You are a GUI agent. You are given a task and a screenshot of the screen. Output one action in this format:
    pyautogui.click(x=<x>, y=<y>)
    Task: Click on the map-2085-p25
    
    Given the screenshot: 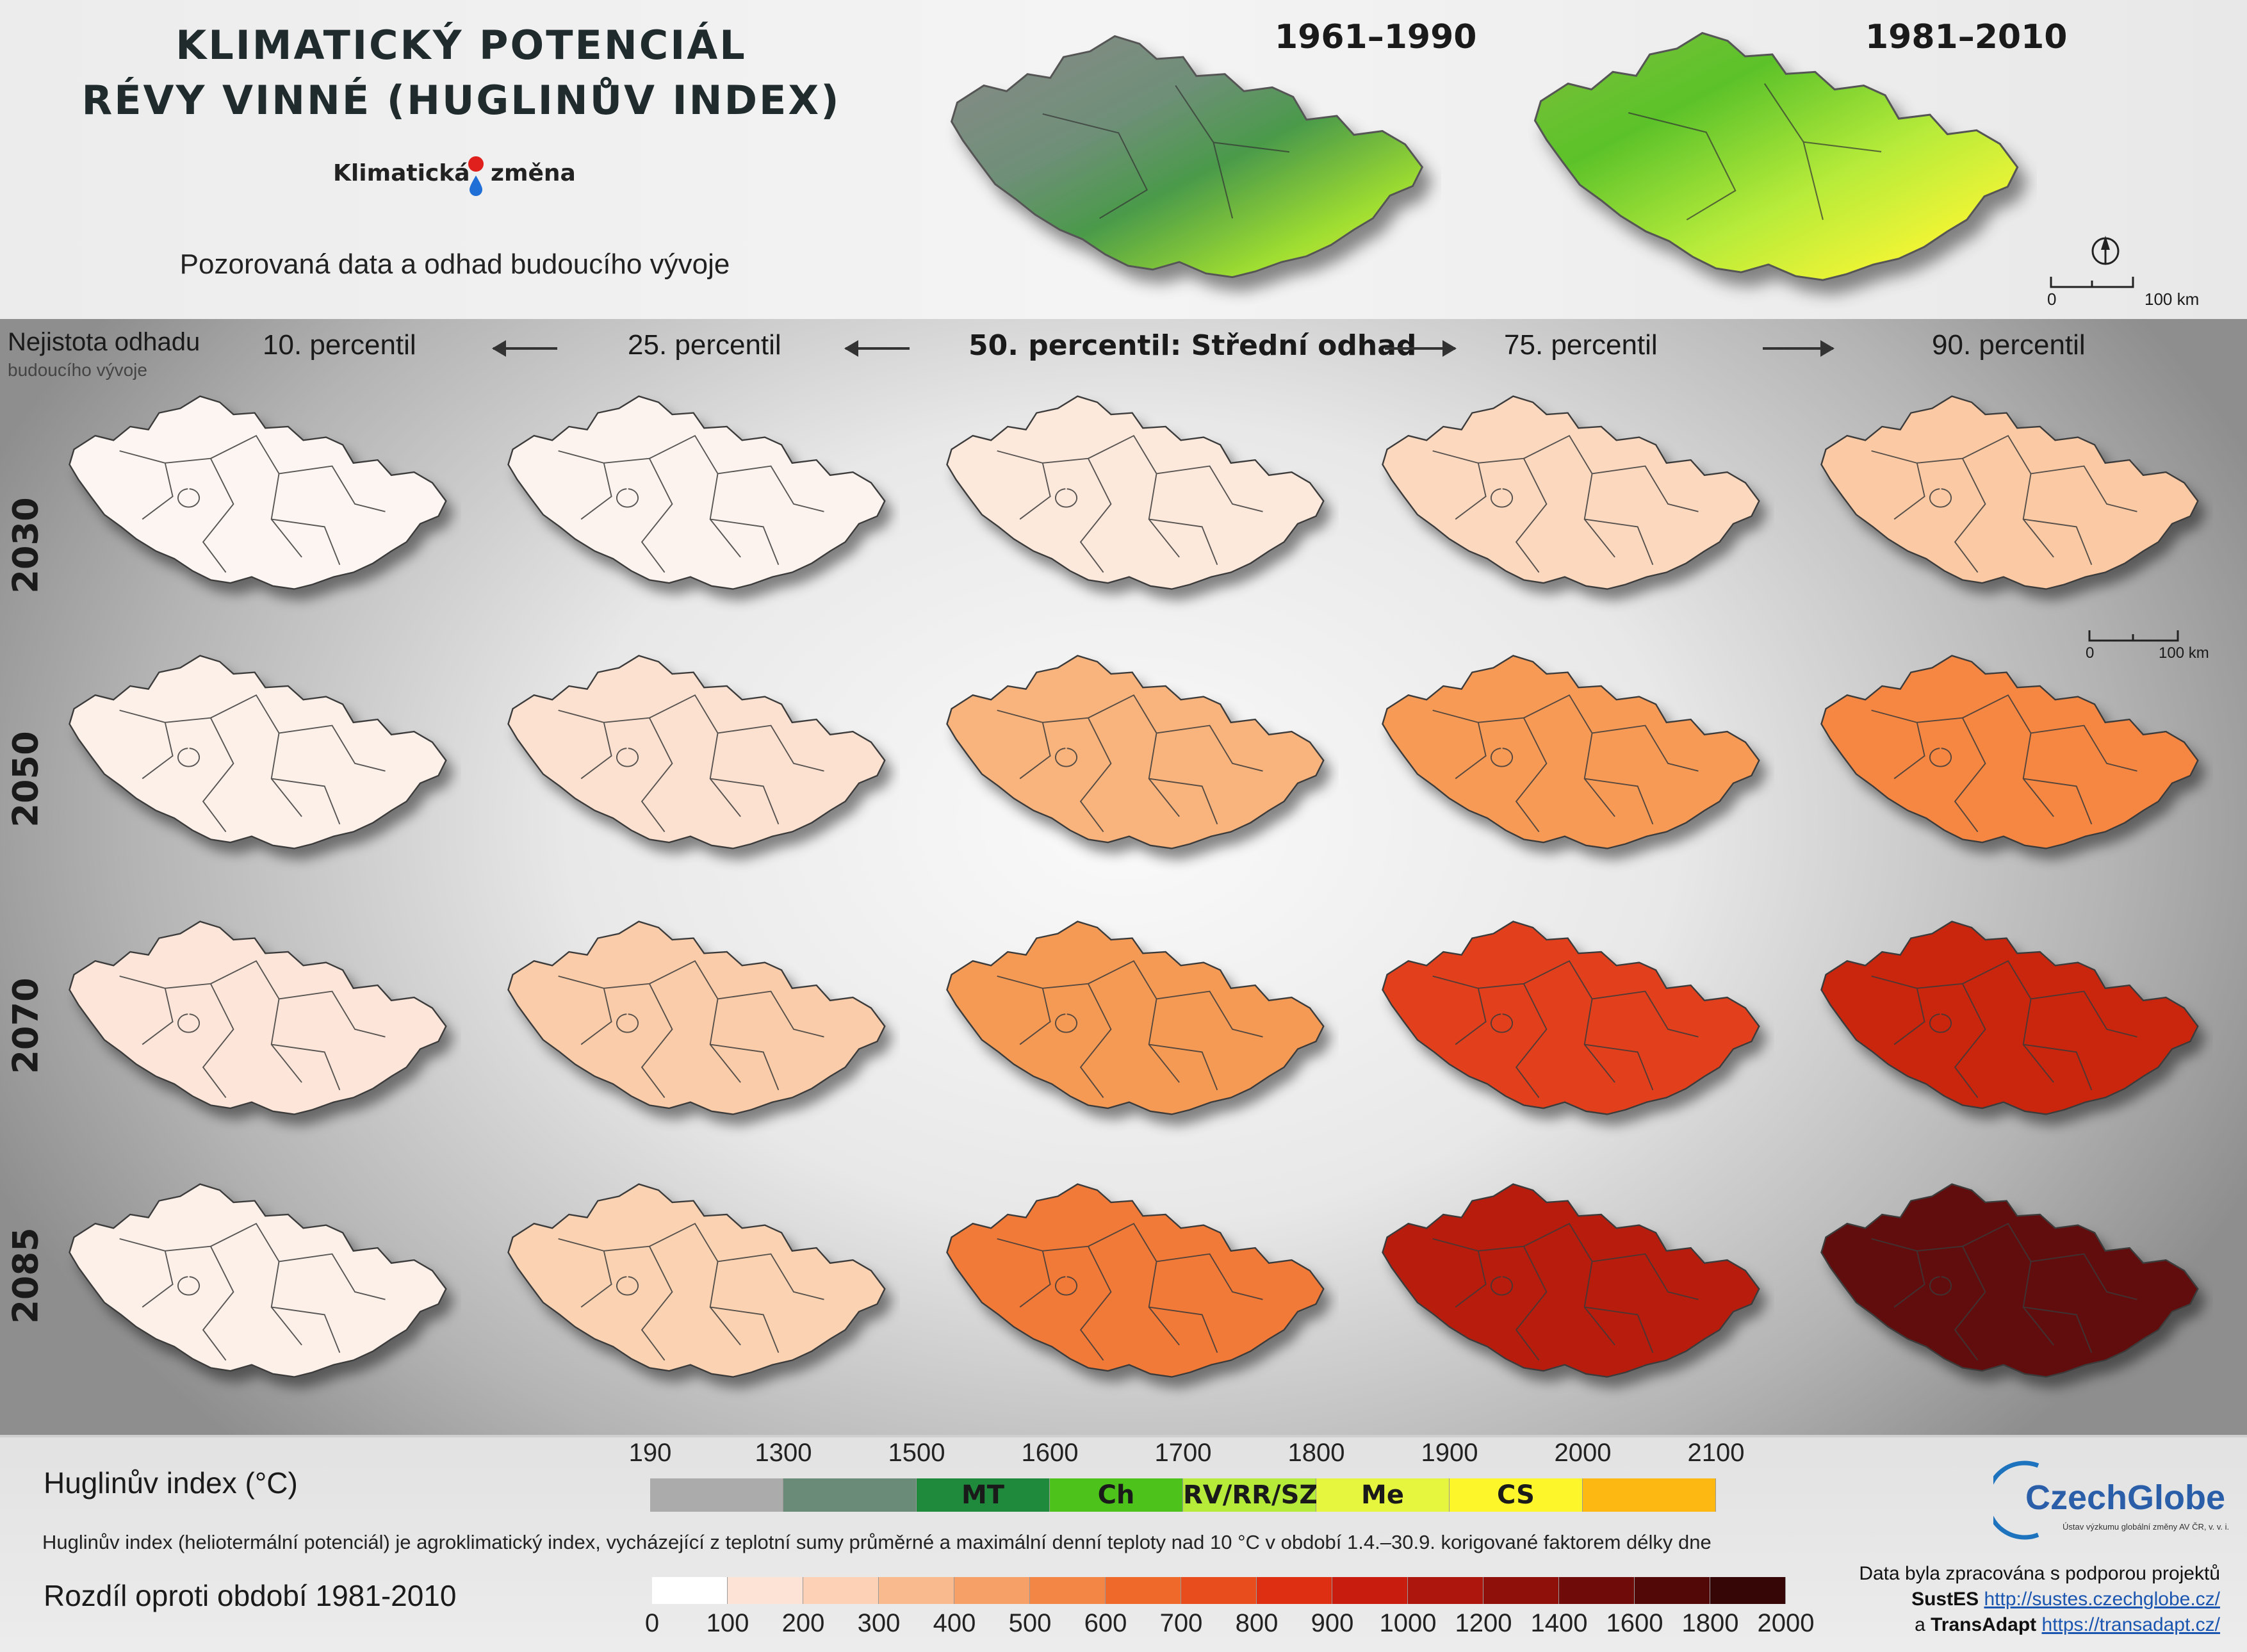 What is the action you would take?
    pyautogui.click(x=696, y=1280)
    